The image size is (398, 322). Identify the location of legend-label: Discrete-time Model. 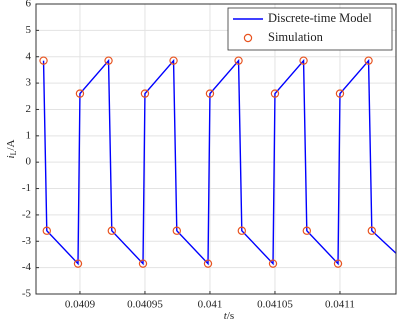
(320, 18).